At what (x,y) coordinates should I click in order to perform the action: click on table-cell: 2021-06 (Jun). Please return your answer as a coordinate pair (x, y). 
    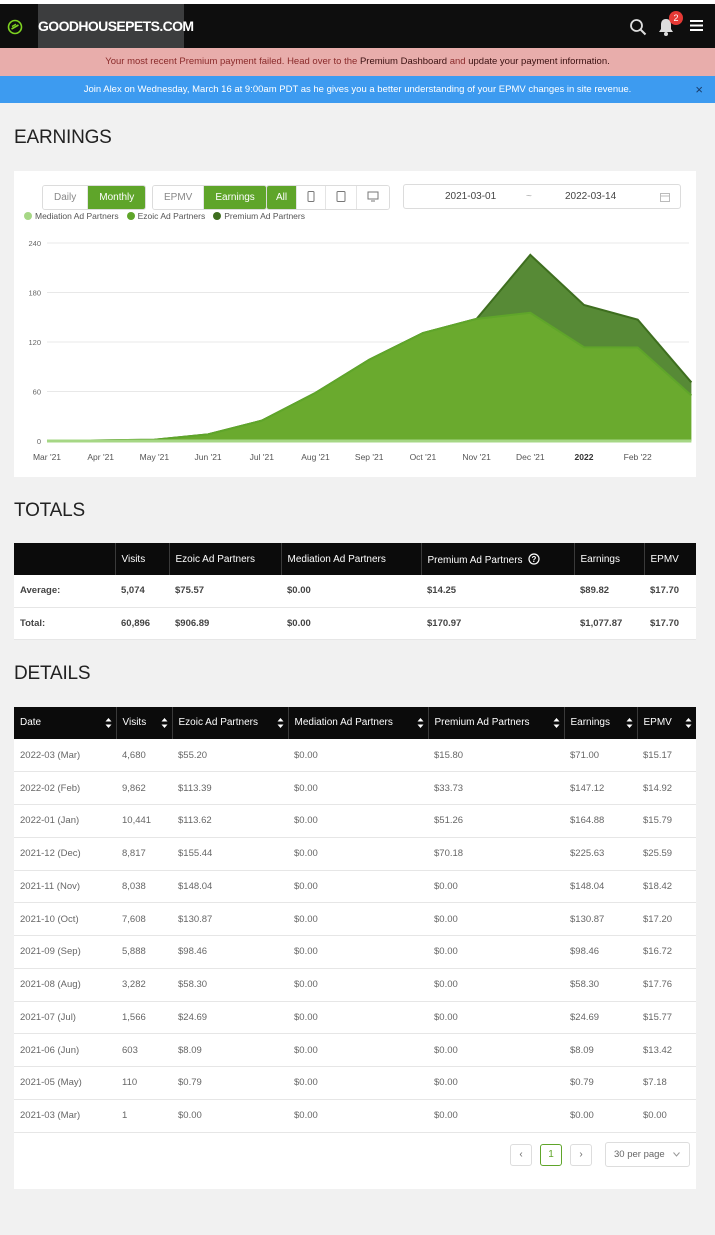
    Looking at the image, I should click on (65, 1050).